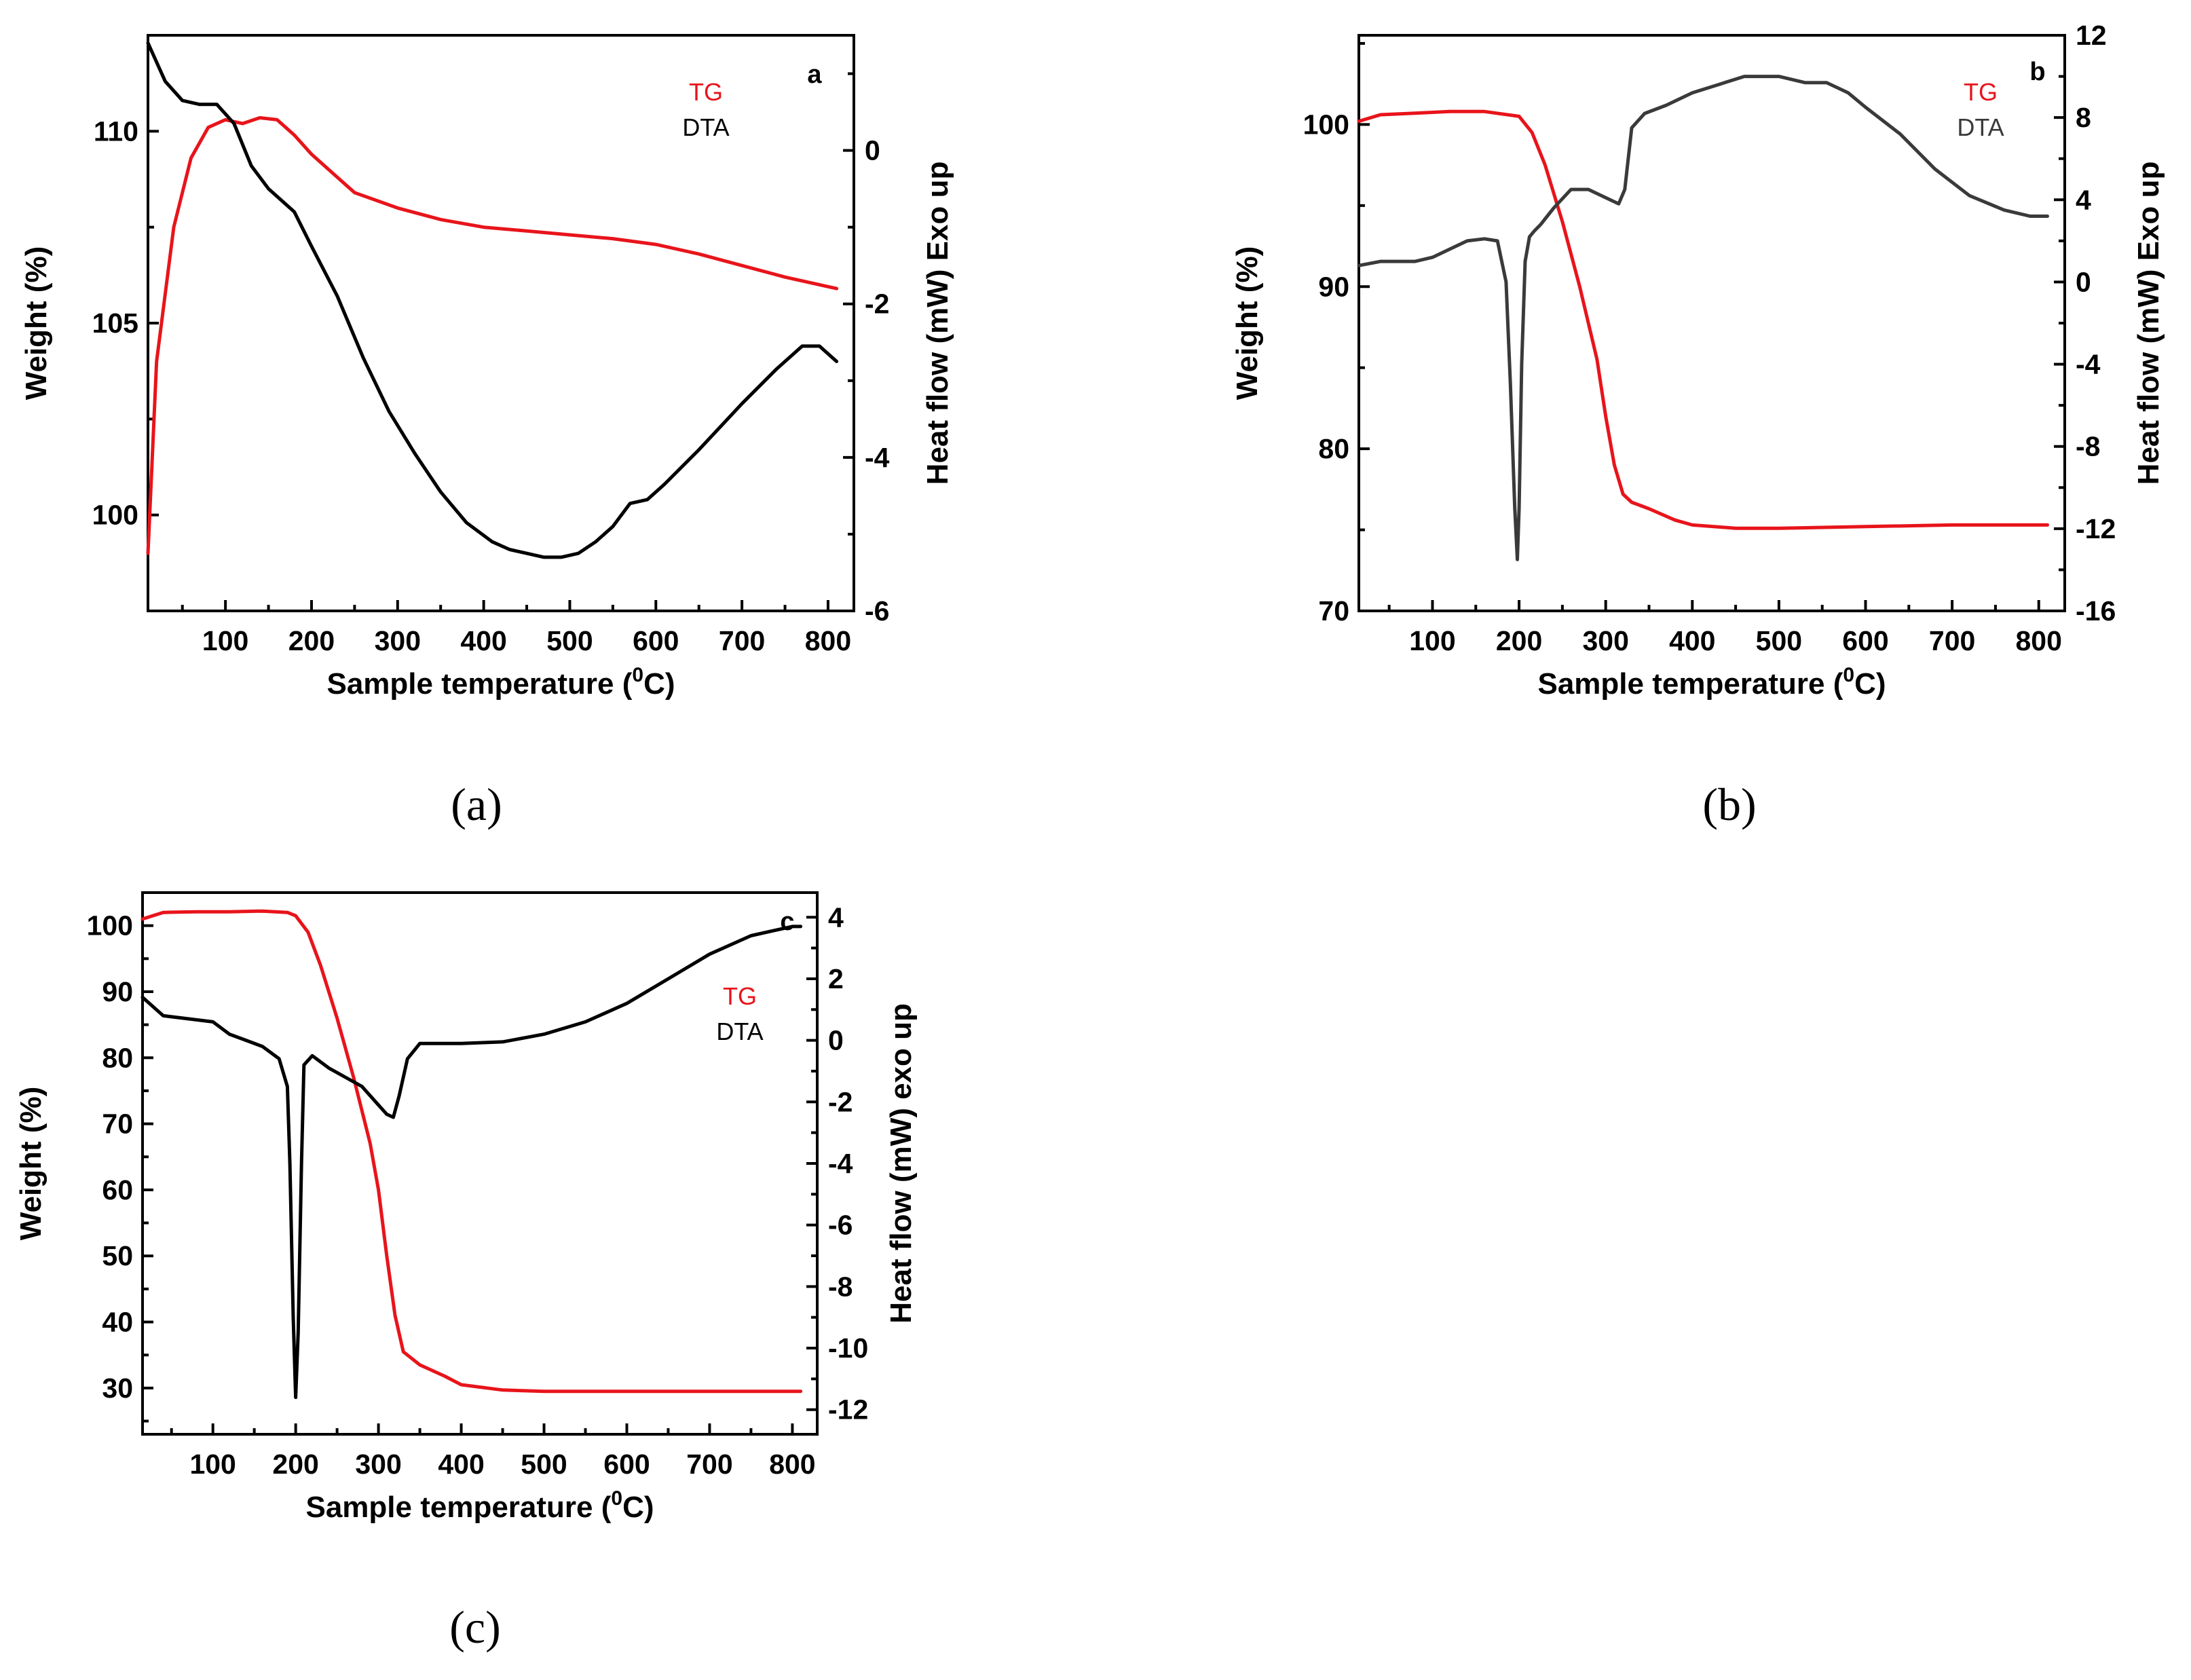 This screenshot has width=2191, height=1680. I want to click on panel-caption: (c), so click(474, 1627).